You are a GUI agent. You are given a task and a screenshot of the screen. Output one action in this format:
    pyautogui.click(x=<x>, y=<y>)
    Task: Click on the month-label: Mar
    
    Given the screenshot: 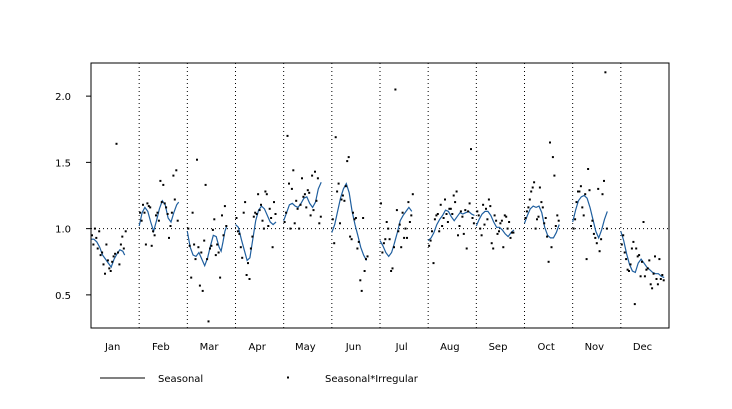 What is the action you would take?
    pyautogui.click(x=210, y=347)
    